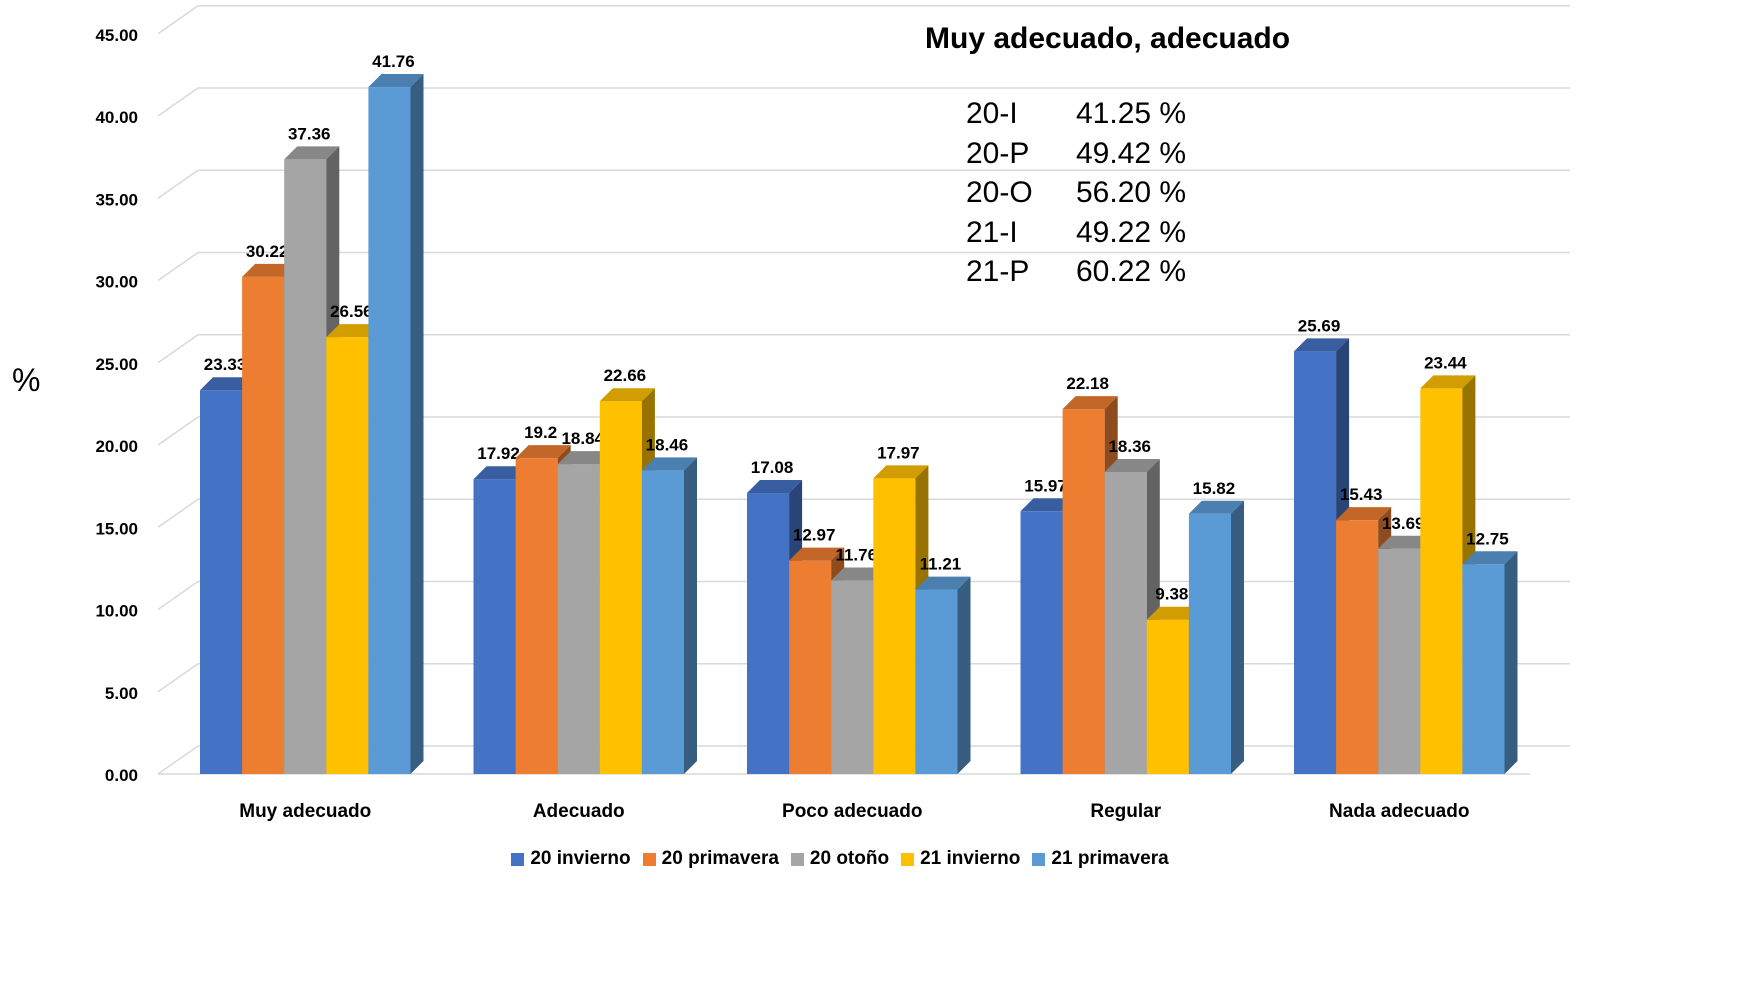  Describe the element at coordinates (1087, 383) in the screenshot. I see `data-label: 22.18` at that location.